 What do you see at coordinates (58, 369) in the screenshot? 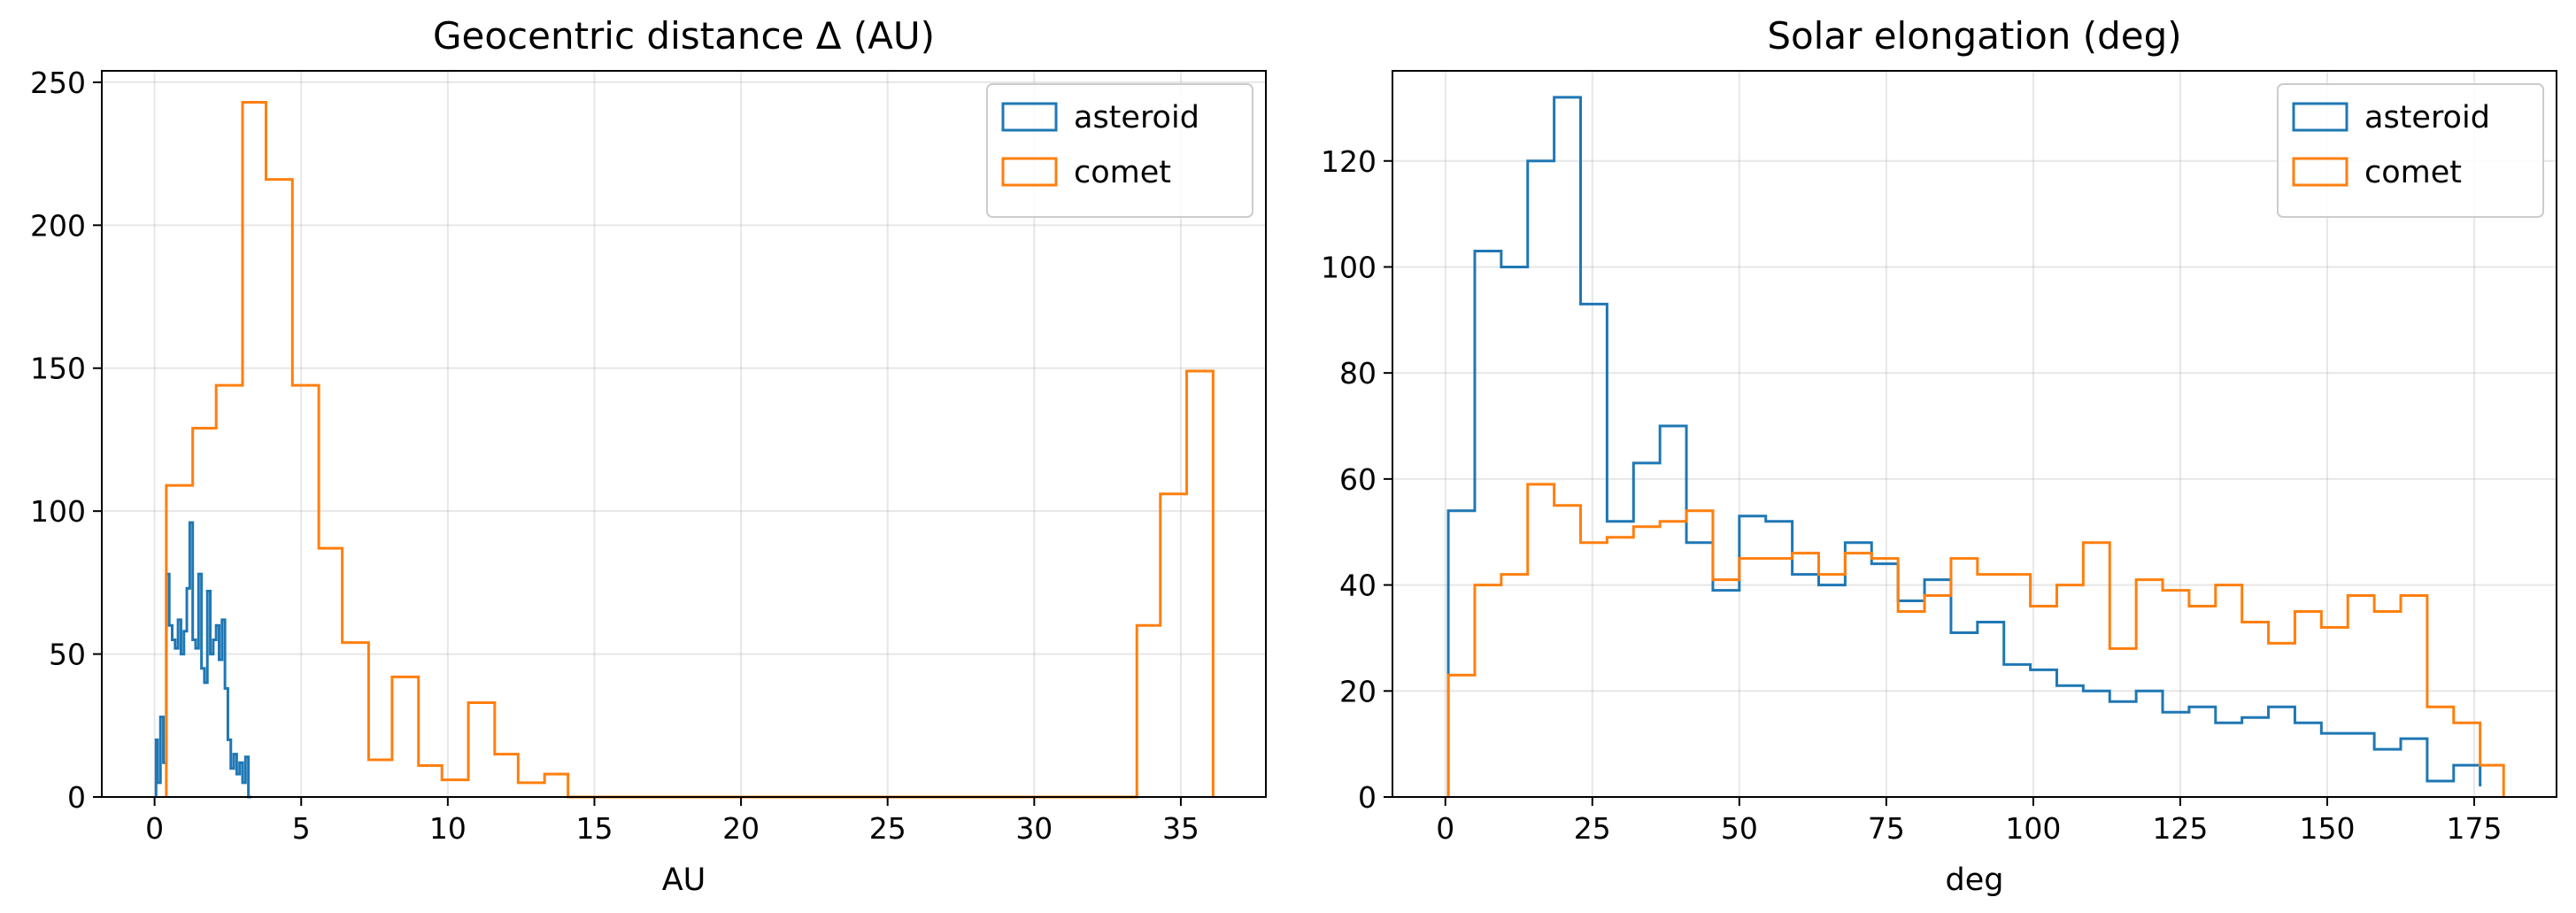
I see `y-tick-label: 150` at bounding box center [58, 369].